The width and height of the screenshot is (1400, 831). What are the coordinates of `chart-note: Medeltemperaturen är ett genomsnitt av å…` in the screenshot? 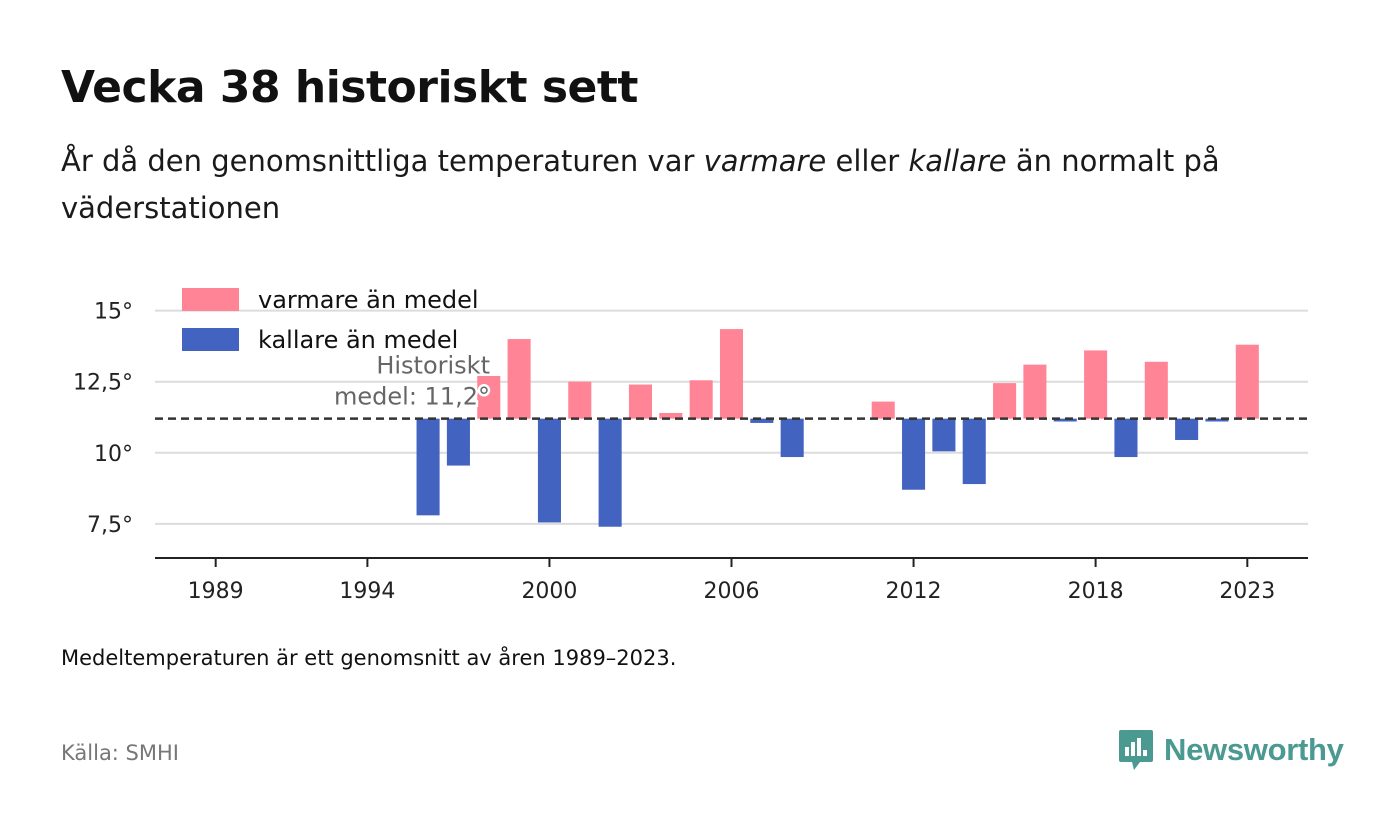 It's located at (369, 658).